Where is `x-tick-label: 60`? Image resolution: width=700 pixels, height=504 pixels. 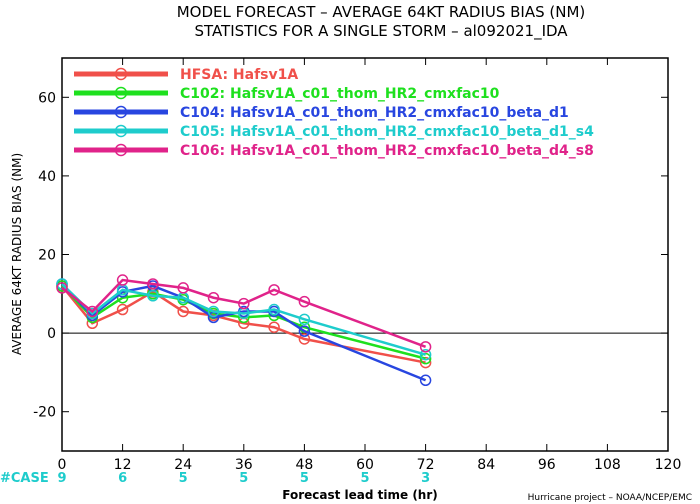 x-tick-label: 60 is located at coordinates (365, 465).